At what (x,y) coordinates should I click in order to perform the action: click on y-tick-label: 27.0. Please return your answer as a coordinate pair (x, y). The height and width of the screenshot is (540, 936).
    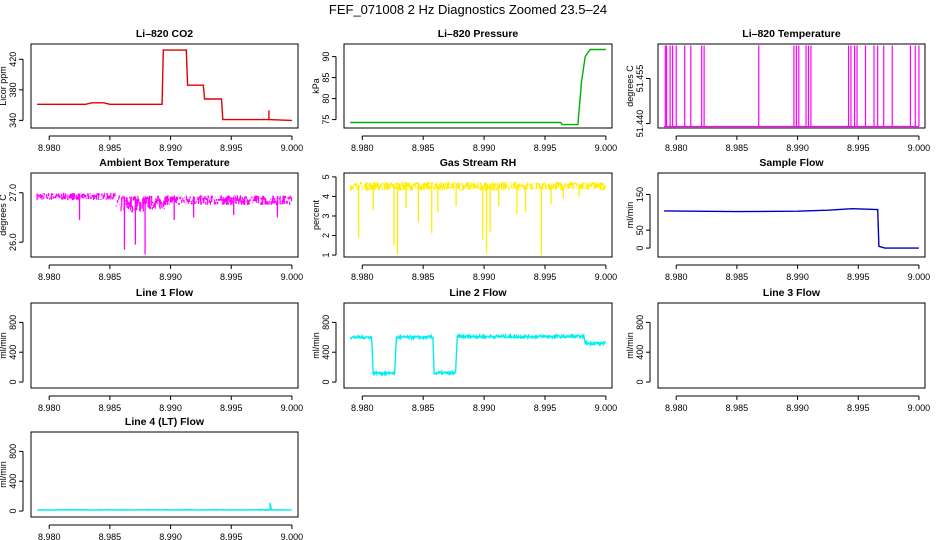
    Looking at the image, I should click on (13, 193).